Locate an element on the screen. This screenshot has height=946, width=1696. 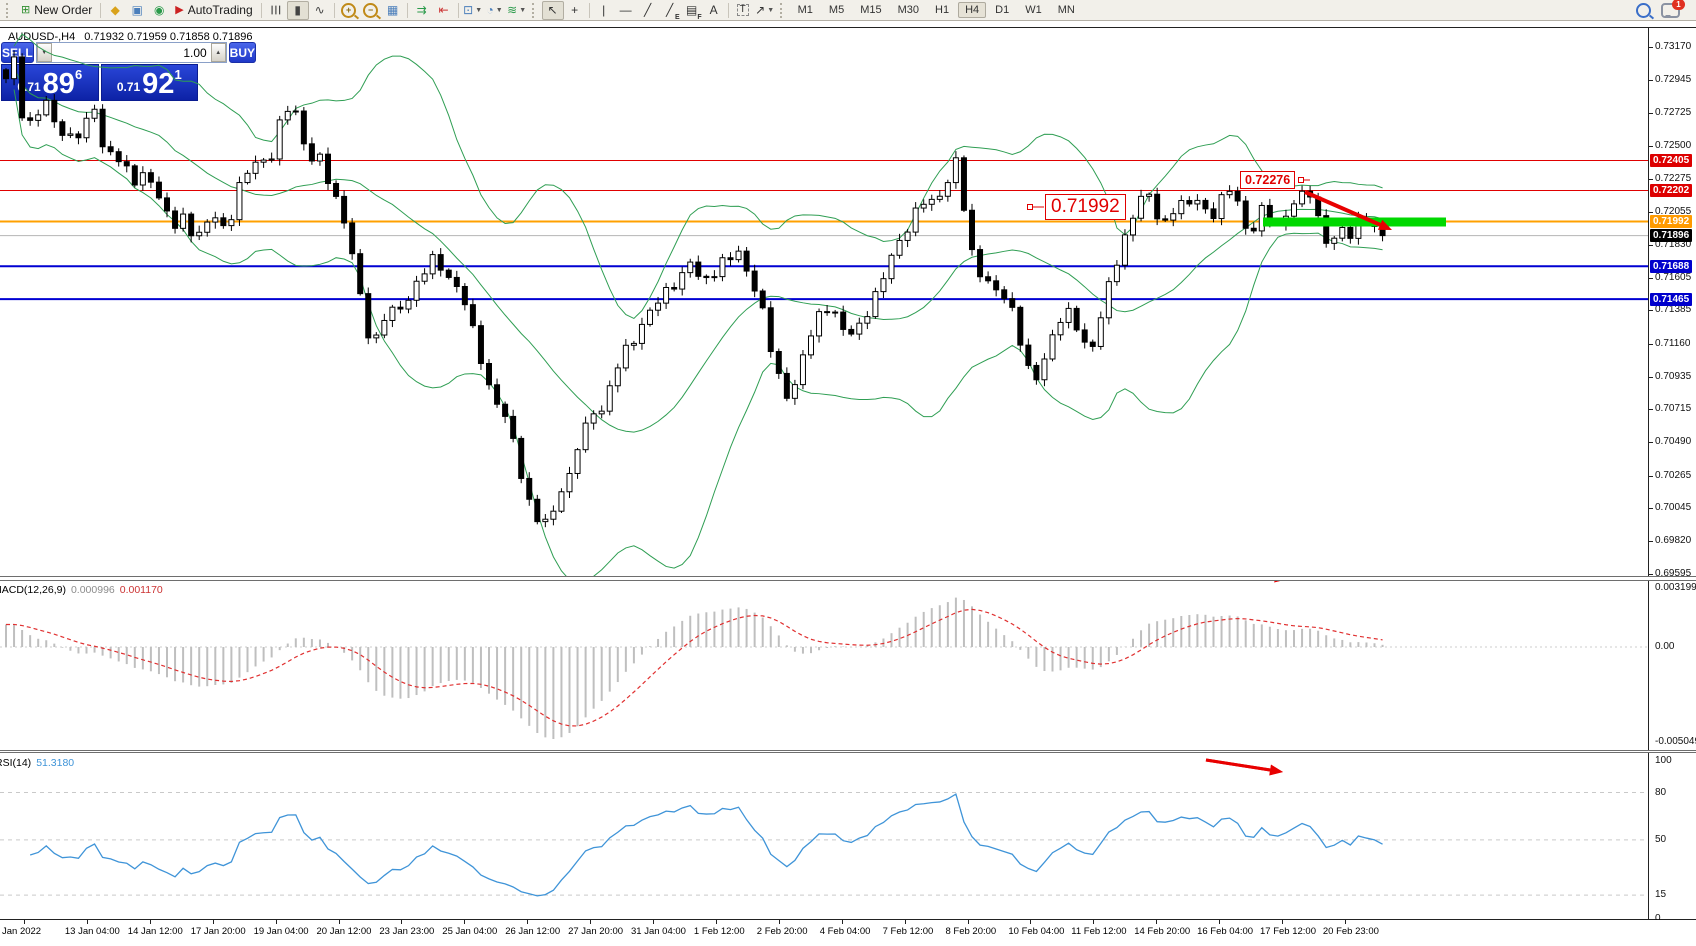
price-tick-0.72725: 0.72725 is located at coordinates (1670, 112).